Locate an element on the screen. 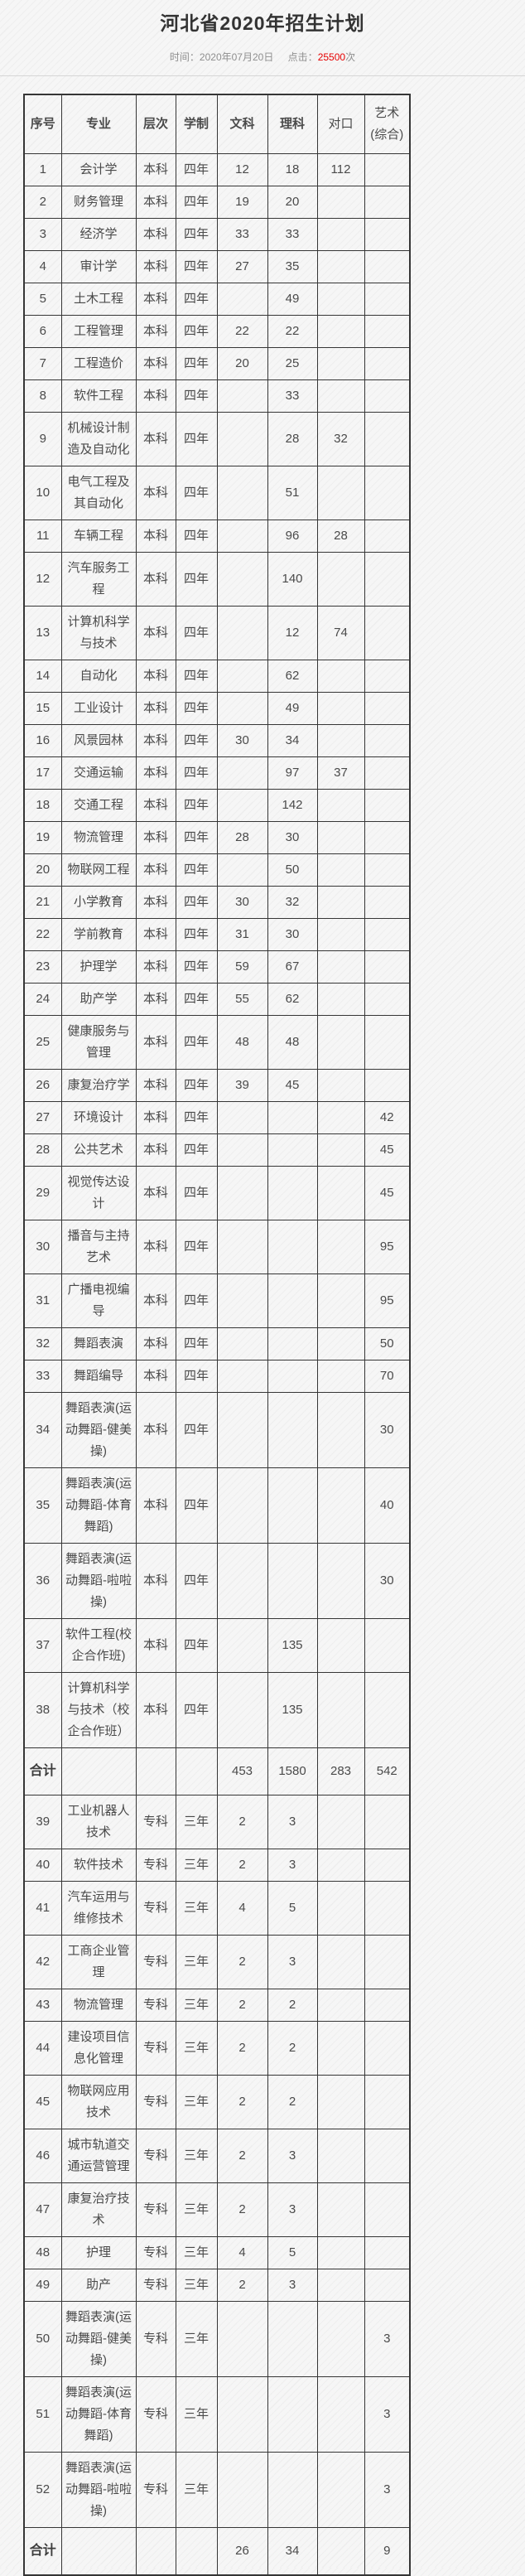  cell-like: 50 is located at coordinates (292, 870).